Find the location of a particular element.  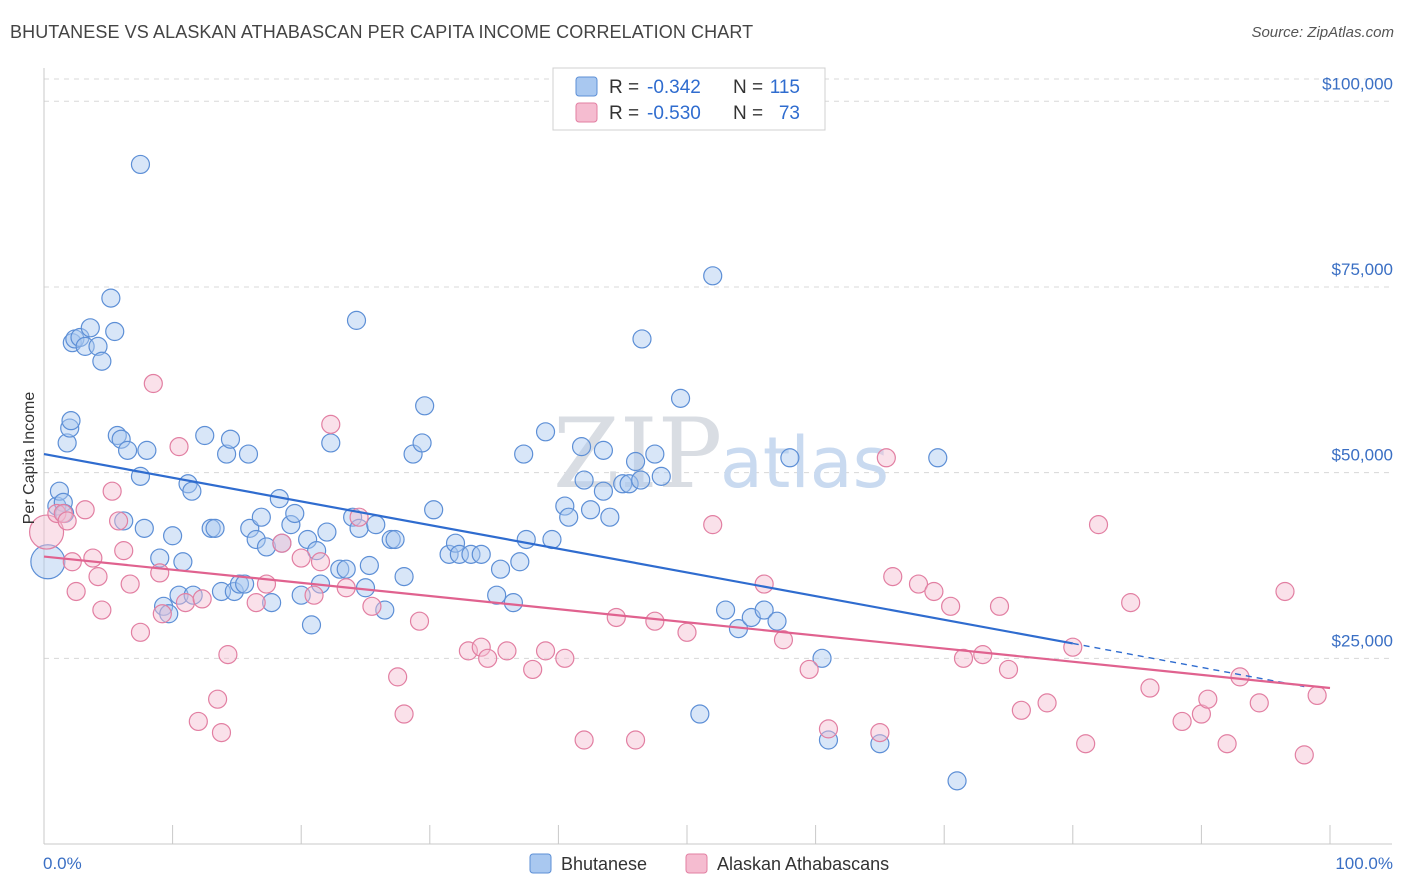

watermark-atlas: atlas is located at coordinates (804, 463).